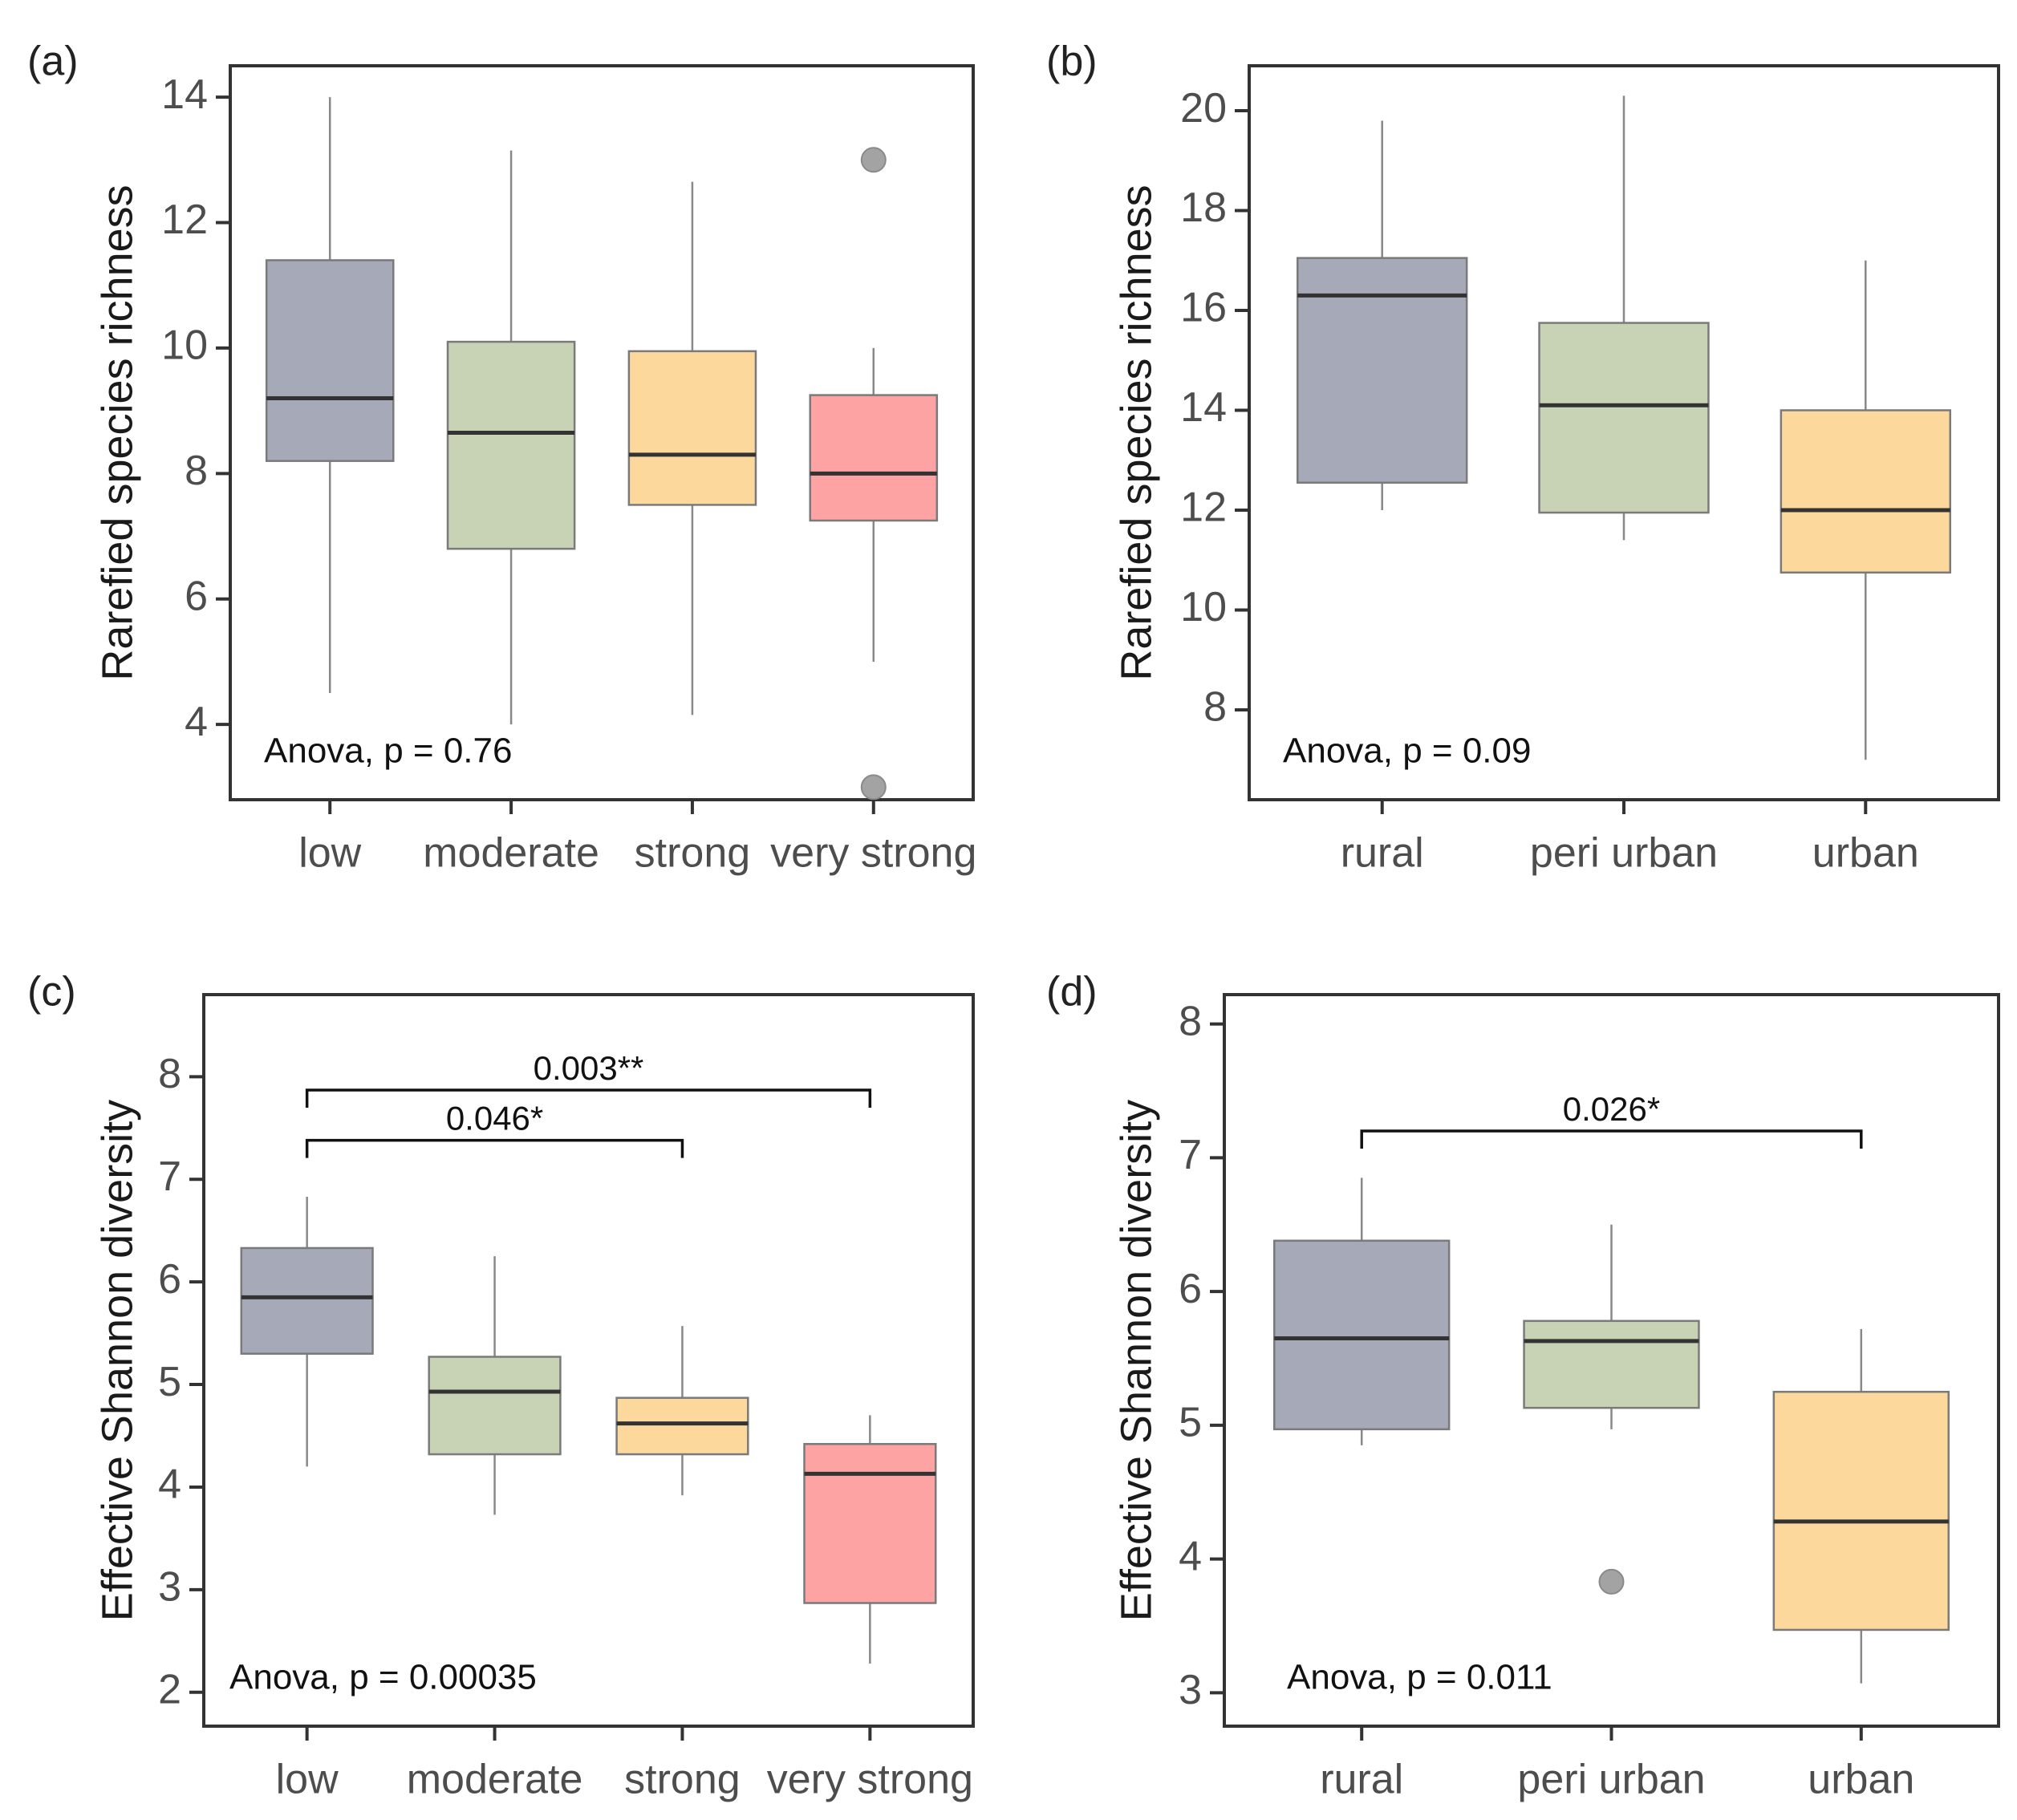 The image size is (2017, 1820). Describe the element at coordinates (1072, 62) in the screenshot. I see `panel-label: (b)` at that location.